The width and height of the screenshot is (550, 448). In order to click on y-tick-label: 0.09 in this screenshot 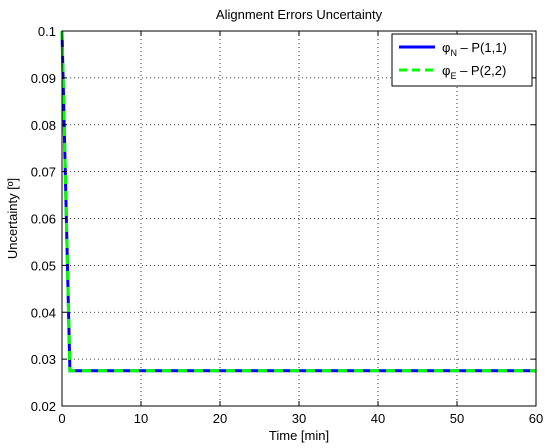, I will do `click(43, 78)`.